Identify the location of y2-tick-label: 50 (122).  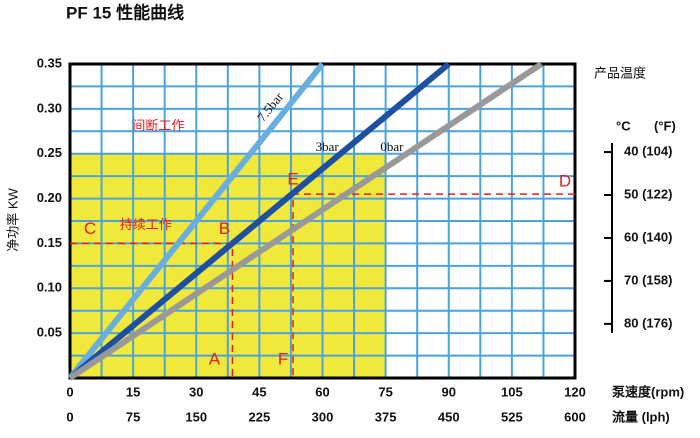
(648, 193).